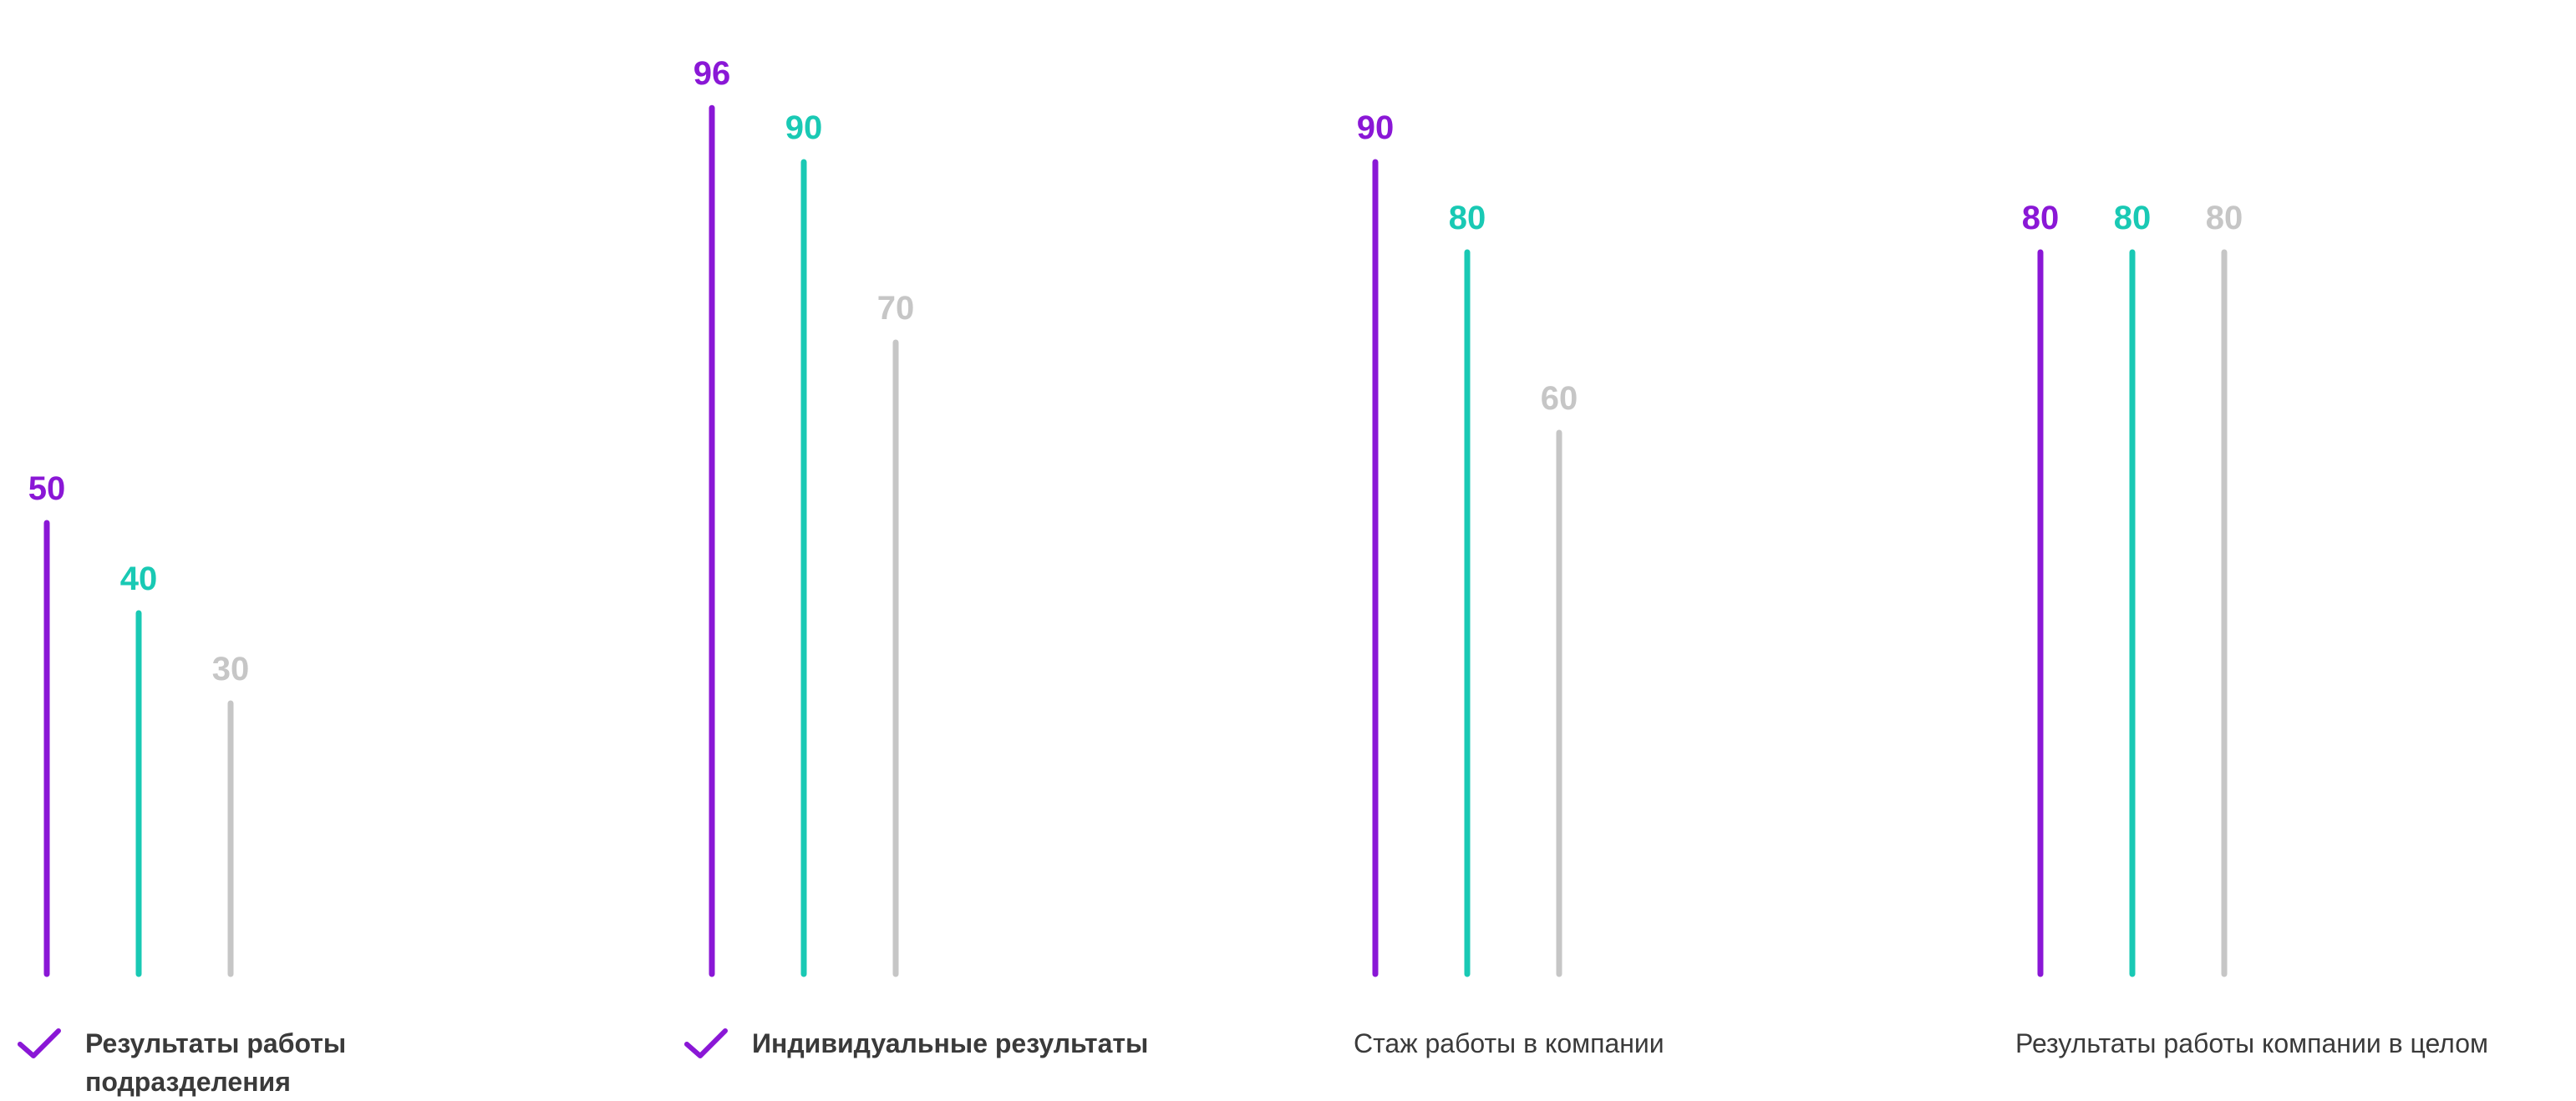 The image size is (2576, 1101). What do you see at coordinates (2251, 1043) in the screenshot?
I see `category-label: Результаты работы компании в целом` at bounding box center [2251, 1043].